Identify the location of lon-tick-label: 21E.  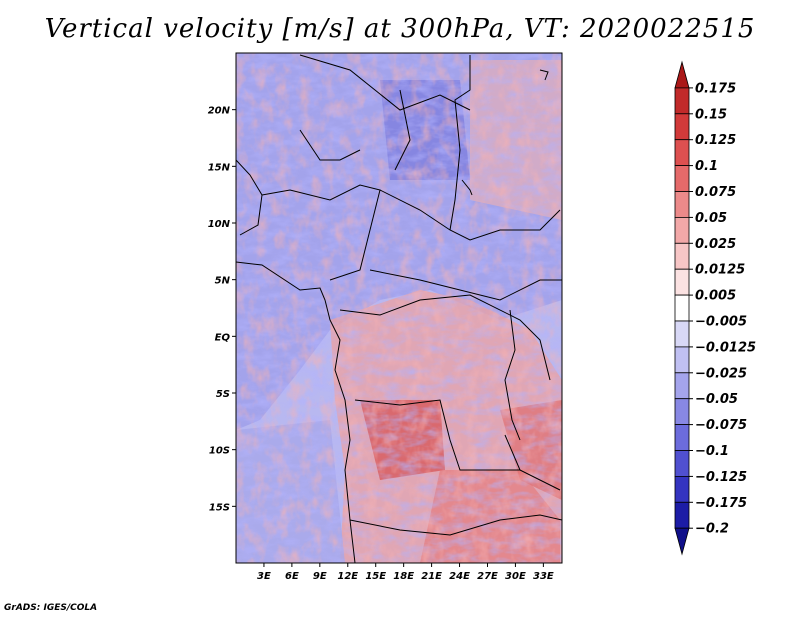
(431, 576).